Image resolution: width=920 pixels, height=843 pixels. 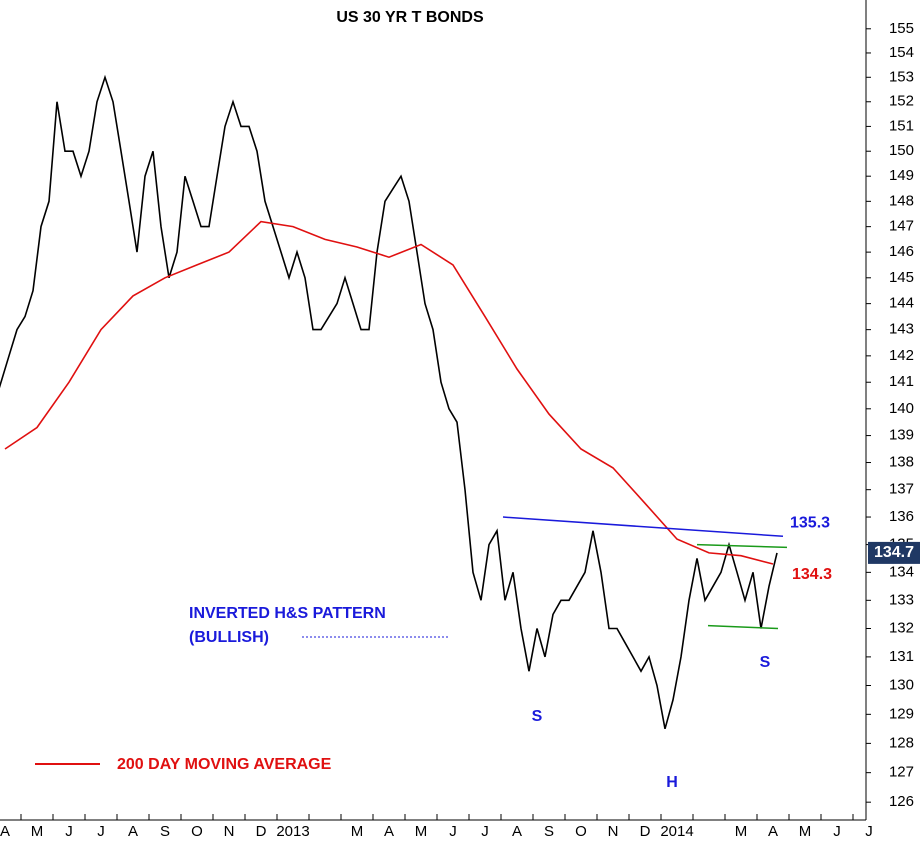 I want to click on y-tick-label: 131, so click(x=901, y=656).